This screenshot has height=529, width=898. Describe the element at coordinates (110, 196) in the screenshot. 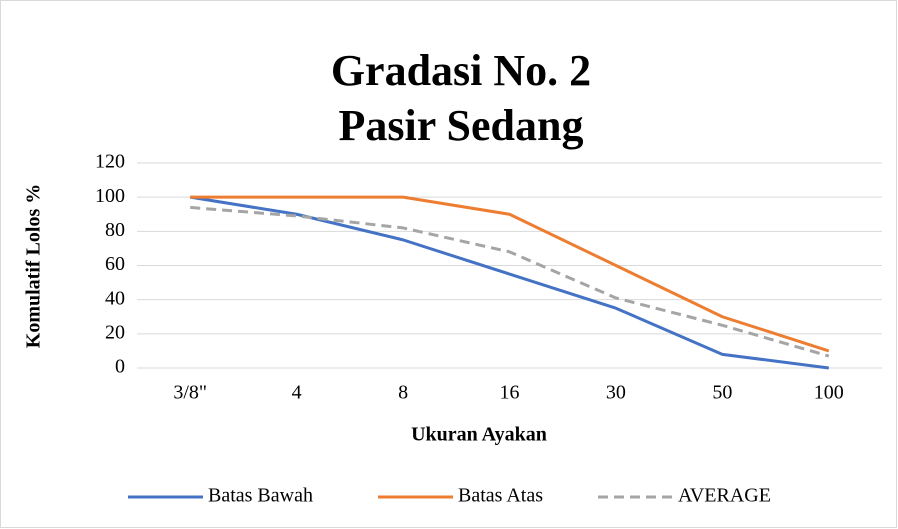

I see `y-tick-label: 100` at that location.